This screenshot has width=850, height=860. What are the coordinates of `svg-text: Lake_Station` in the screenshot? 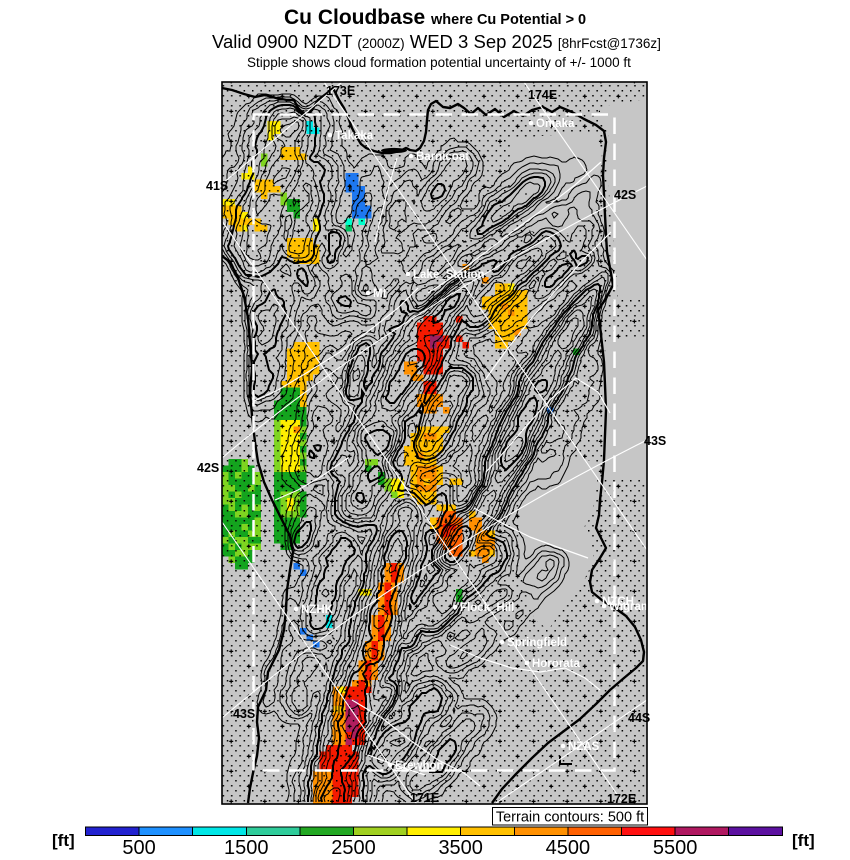 It's located at (449, 275).